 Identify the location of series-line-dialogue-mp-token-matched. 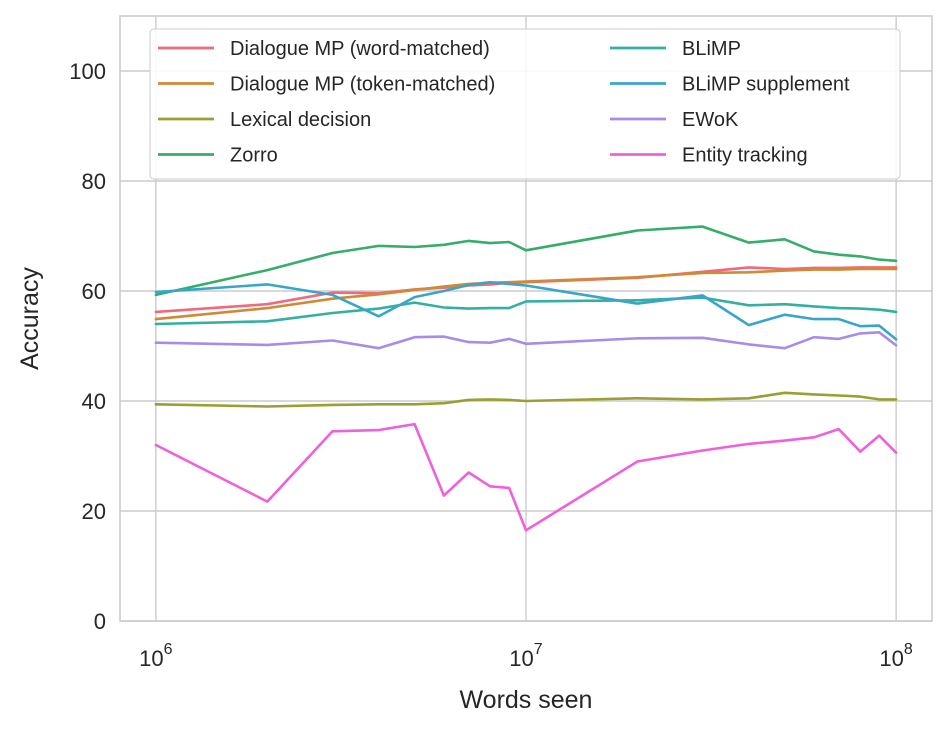
(526, 294).